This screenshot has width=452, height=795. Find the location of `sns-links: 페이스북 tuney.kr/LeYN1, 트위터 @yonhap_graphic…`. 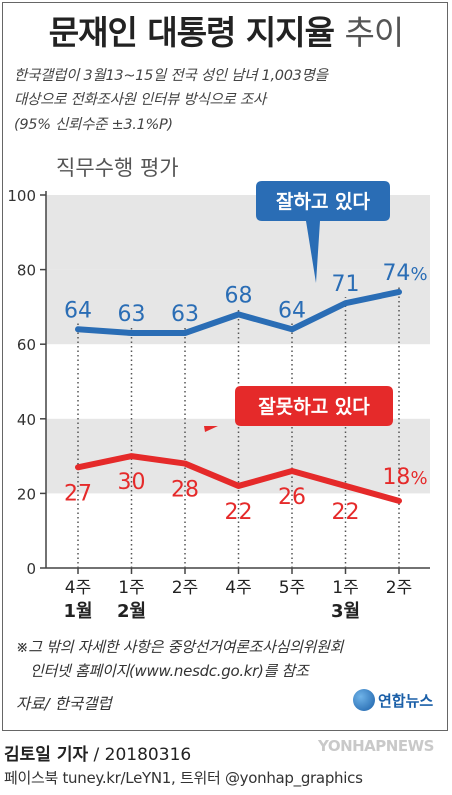

sns-links: 페이스북 tuney.kr/LeYN1, 트위터 @yonhap_graphic… is located at coordinates (183, 778).